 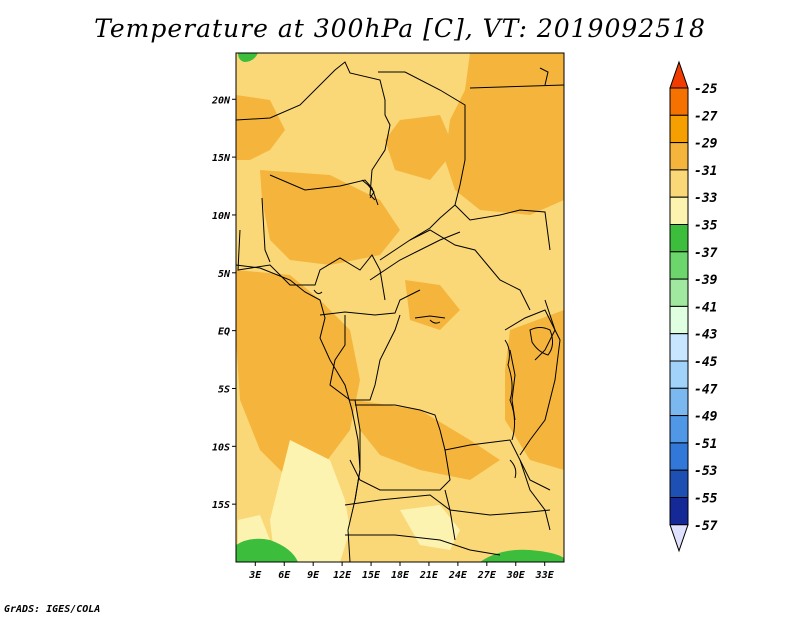 I want to click on grads-credit: GrADS: IGES/COLA, so click(x=52, y=609).